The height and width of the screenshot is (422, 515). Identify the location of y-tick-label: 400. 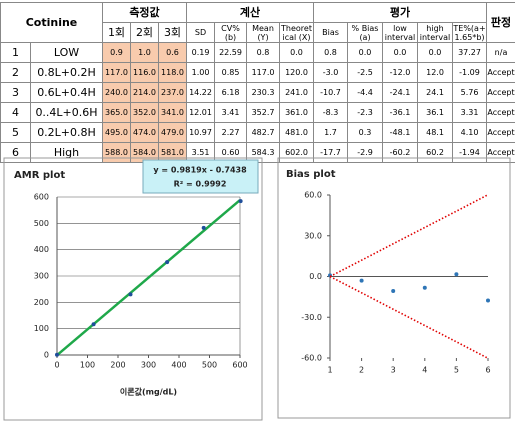
(41, 249).